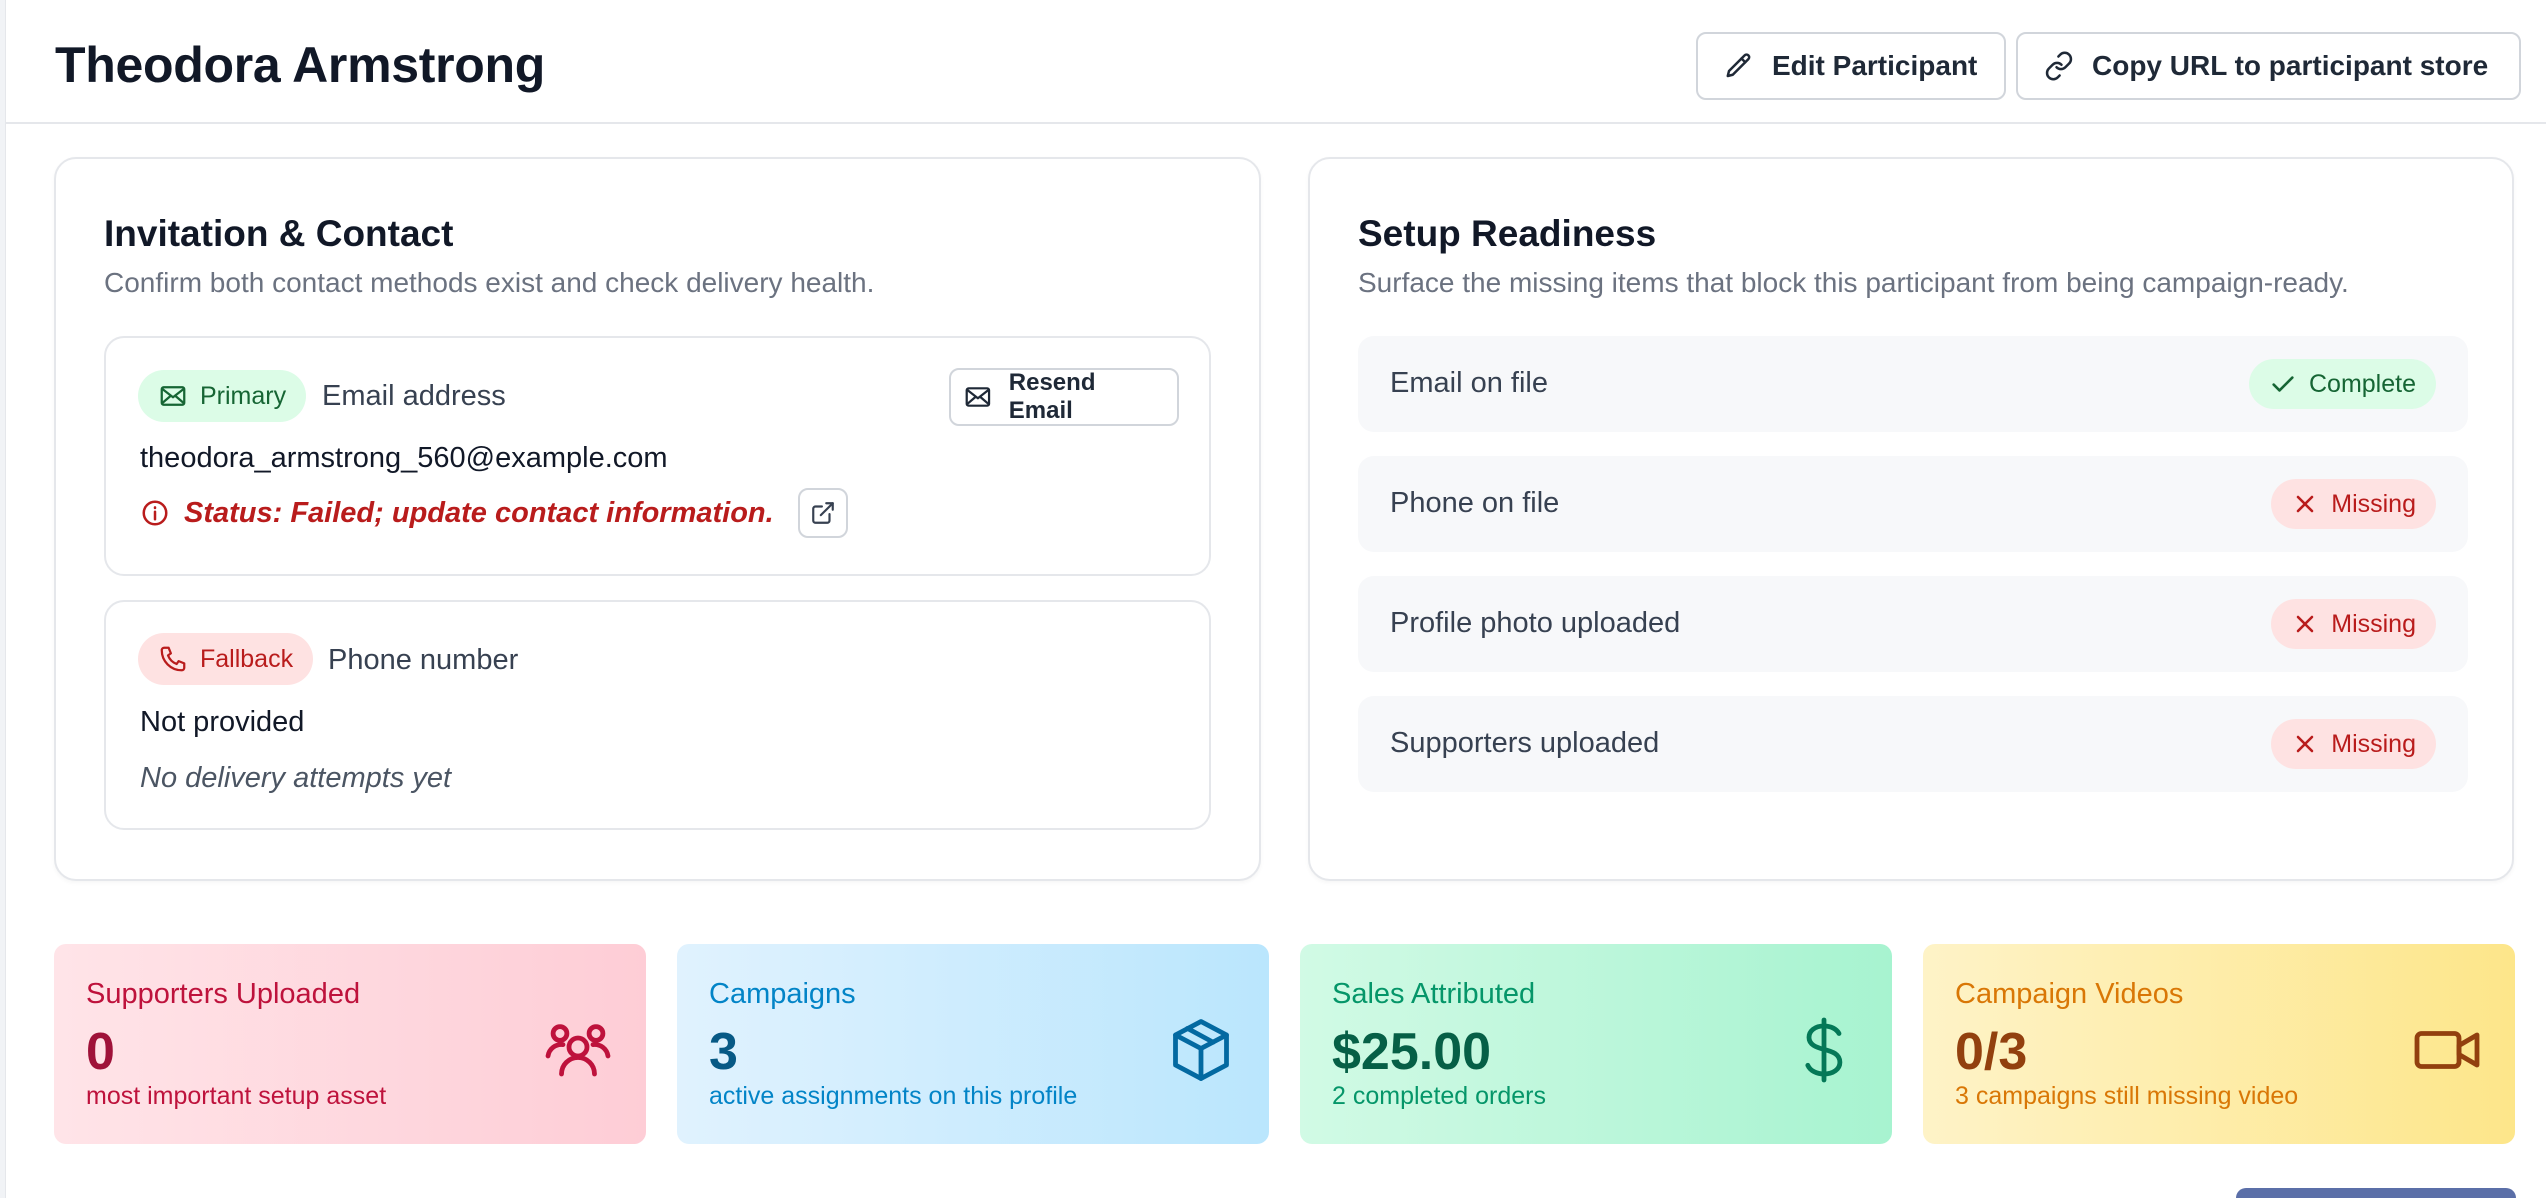  Describe the element at coordinates (1439, 1096) in the screenshot. I see `stat-footnote: 2 completed orders` at that location.